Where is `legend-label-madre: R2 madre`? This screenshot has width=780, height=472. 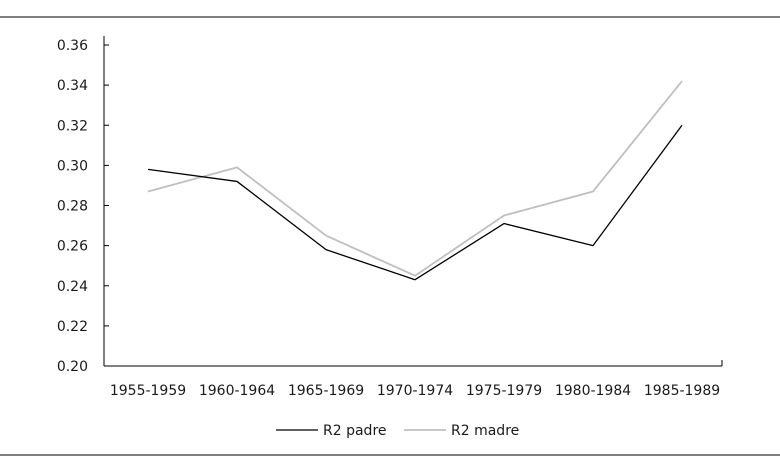 legend-label-madre: R2 madre is located at coordinates (485, 431).